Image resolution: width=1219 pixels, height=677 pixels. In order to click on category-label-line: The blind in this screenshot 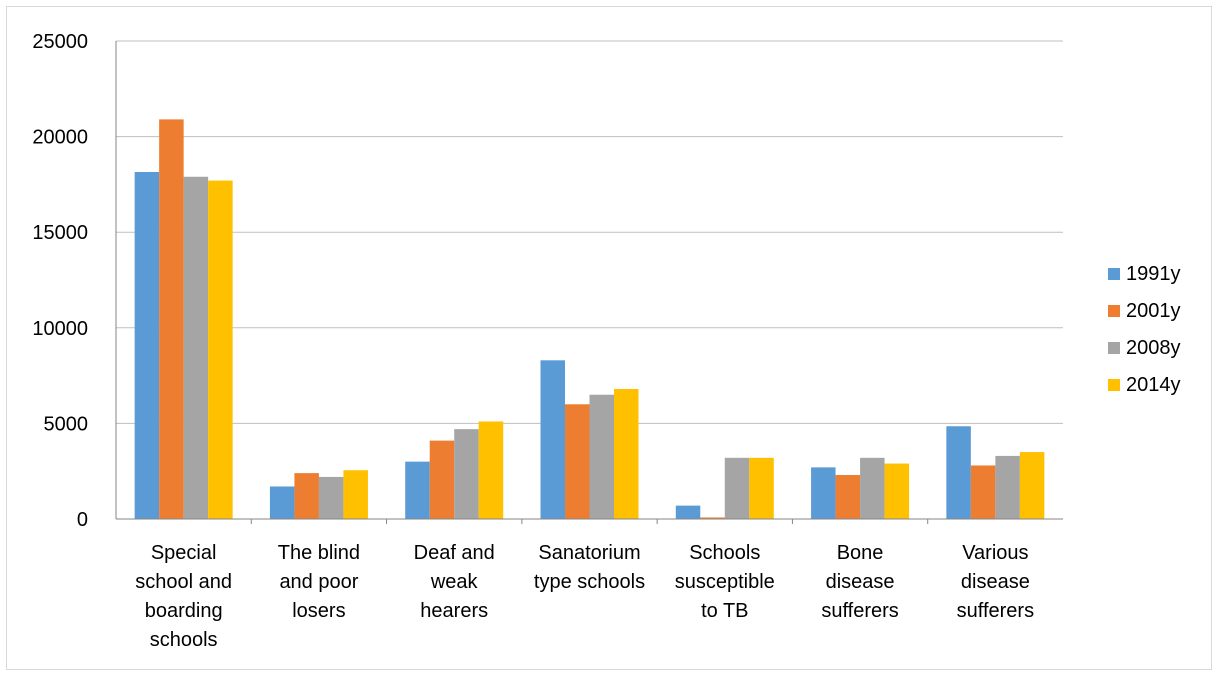, I will do `click(319, 553)`.